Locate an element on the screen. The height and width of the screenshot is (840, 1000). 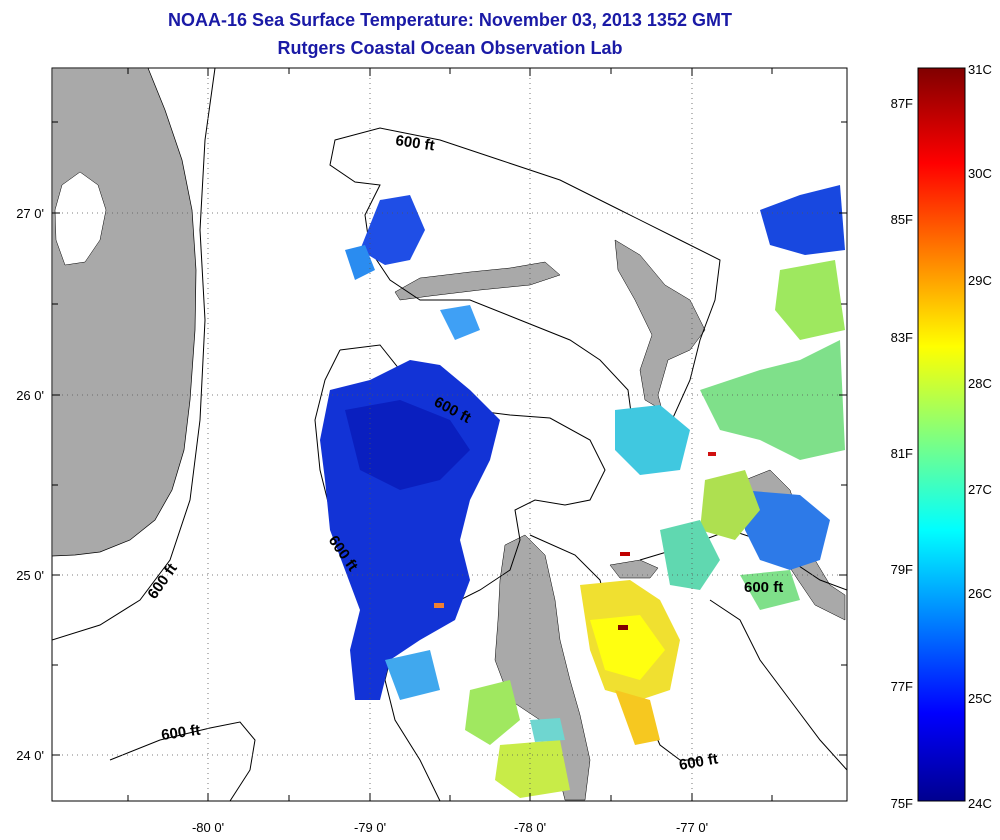
colorbar-celsius-label: 28C is located at coordinates (980, 383).